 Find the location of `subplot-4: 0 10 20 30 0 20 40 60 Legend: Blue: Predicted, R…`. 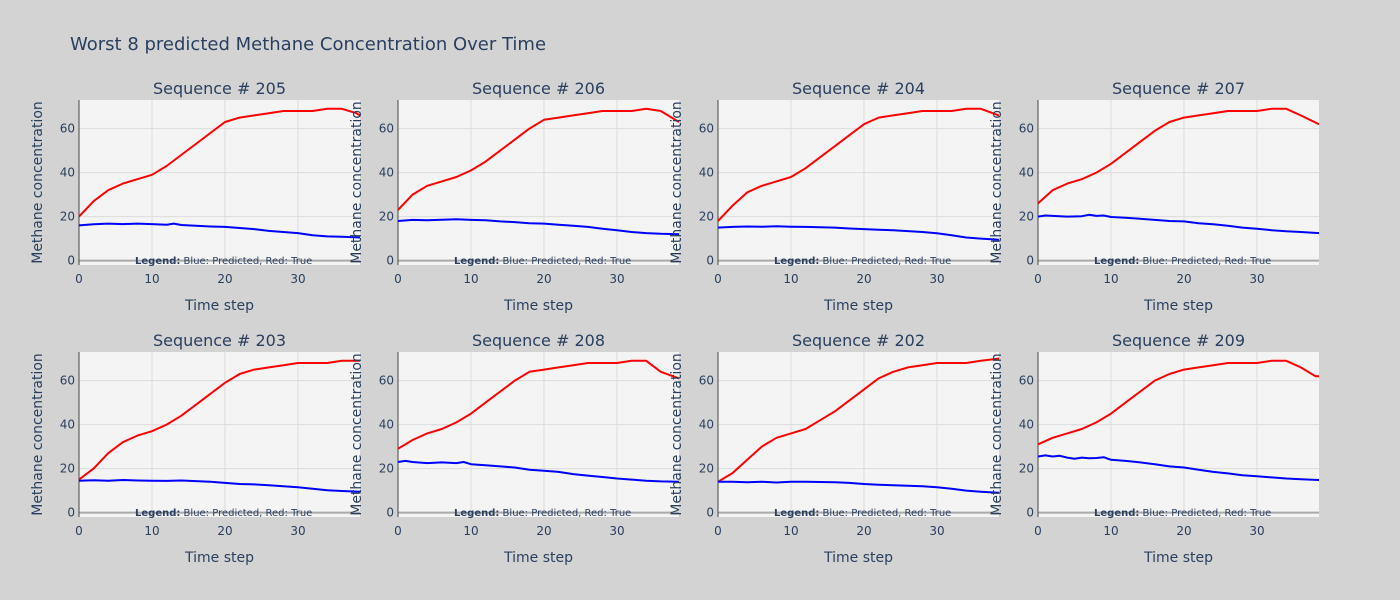

subplot-4: 0 10 20 30 0 20 40 60 Legend: Blue: Predicted, R… is located at coordinates (1154, 196).